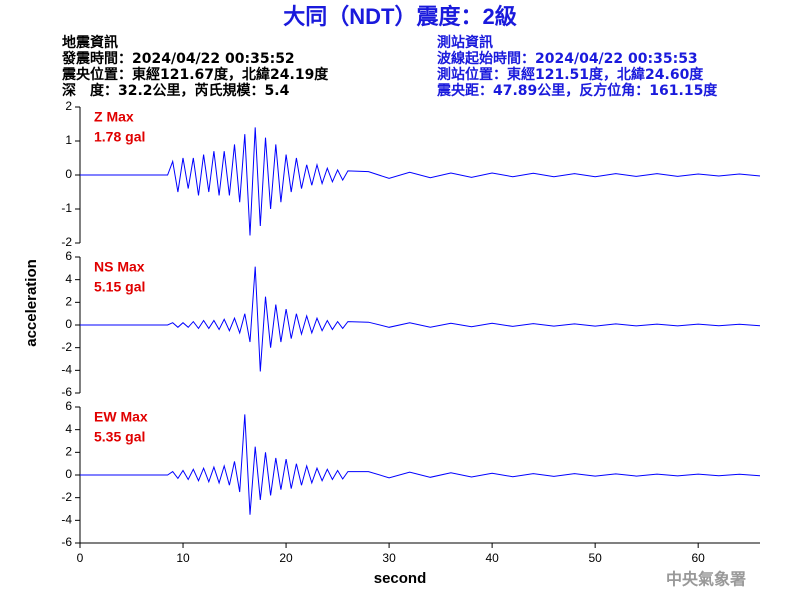  I want to click on x-tick-label: 50, so click(595, 558).